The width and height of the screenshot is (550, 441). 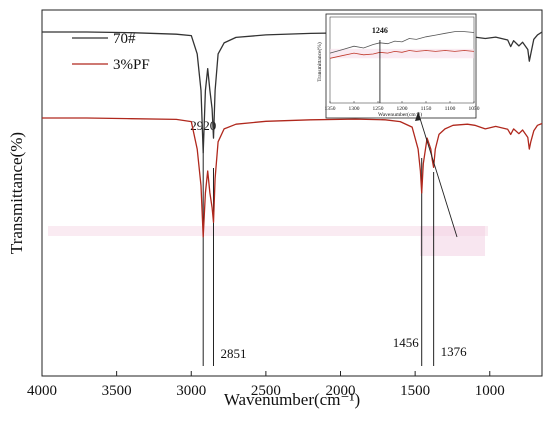 I want to click on x-axis-ticks: 4000 3500 3000 2500 2000 1500 1000, so click(x=266, y=385).